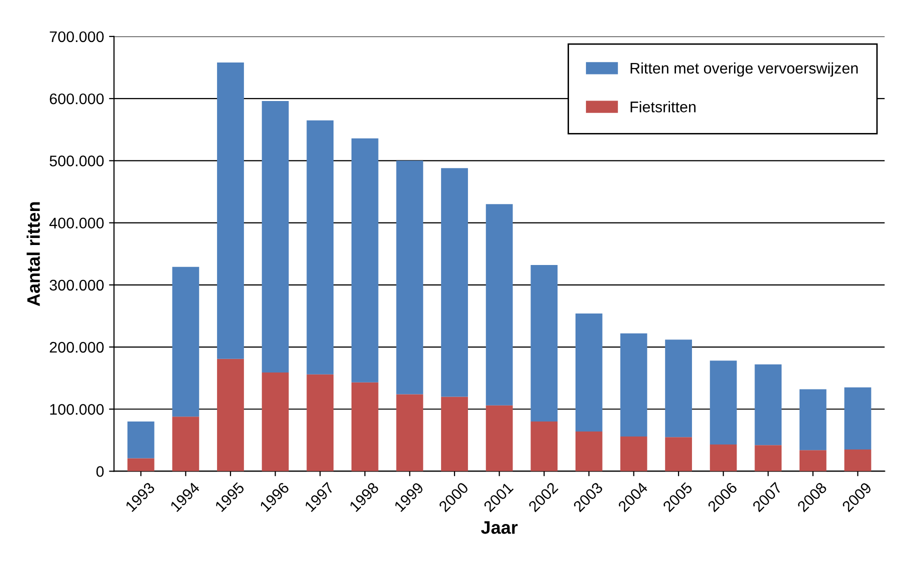 Image resolution: width=912 pixels, height=561 pixels. Describe the element at coordinates (76, 223) in the screenshot. I see `y-tick-label: 400.000` at that location.